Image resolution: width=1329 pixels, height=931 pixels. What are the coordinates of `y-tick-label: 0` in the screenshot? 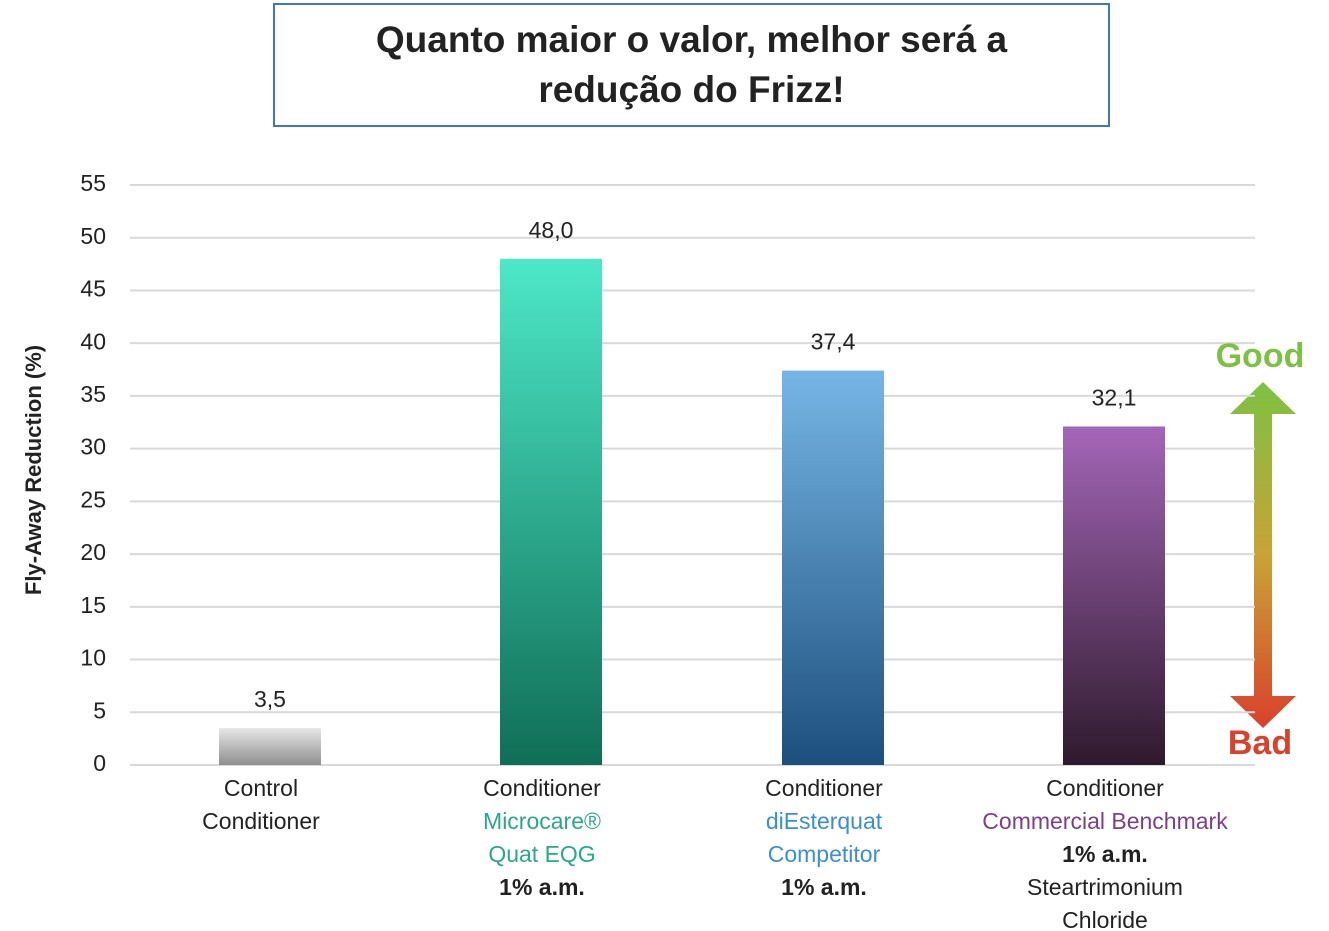 It's located at (99, 763).